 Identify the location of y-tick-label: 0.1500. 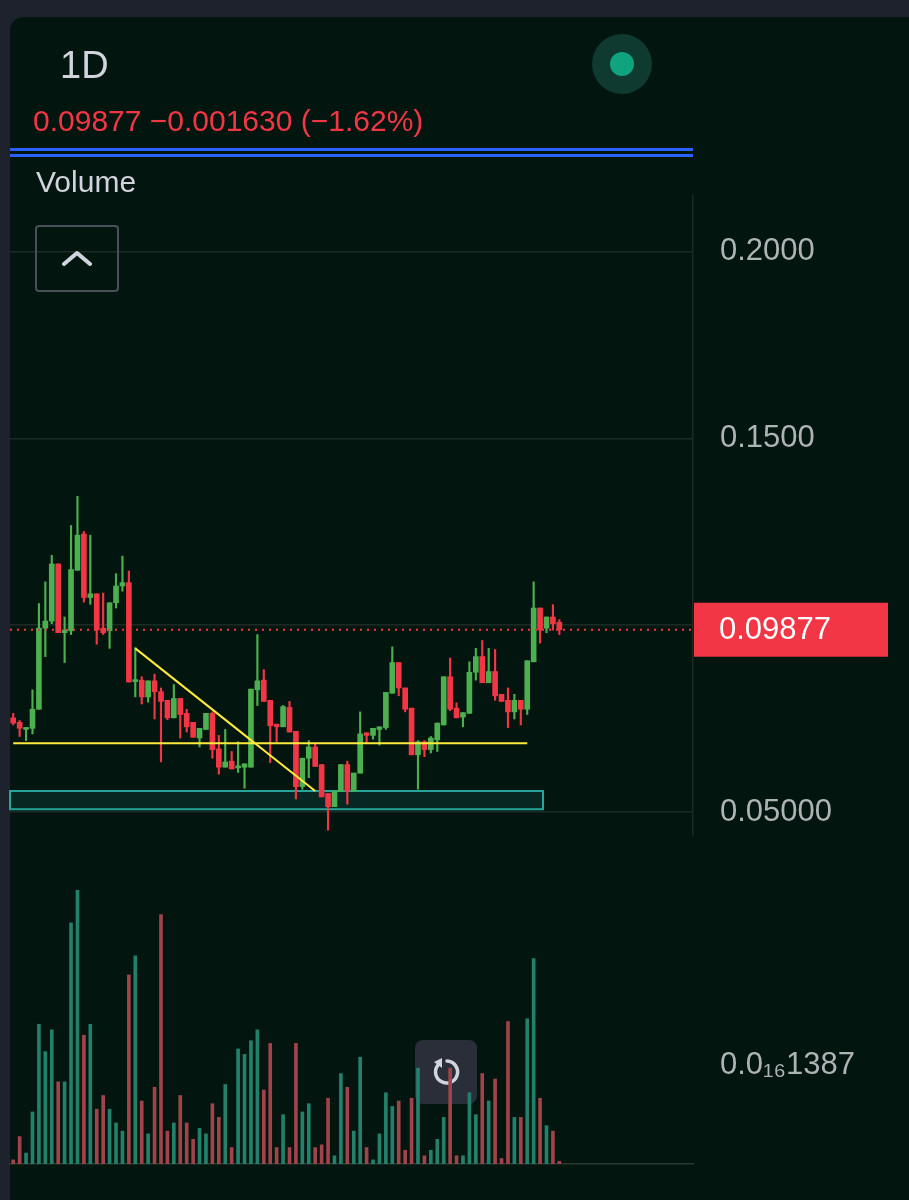
(767, 436).